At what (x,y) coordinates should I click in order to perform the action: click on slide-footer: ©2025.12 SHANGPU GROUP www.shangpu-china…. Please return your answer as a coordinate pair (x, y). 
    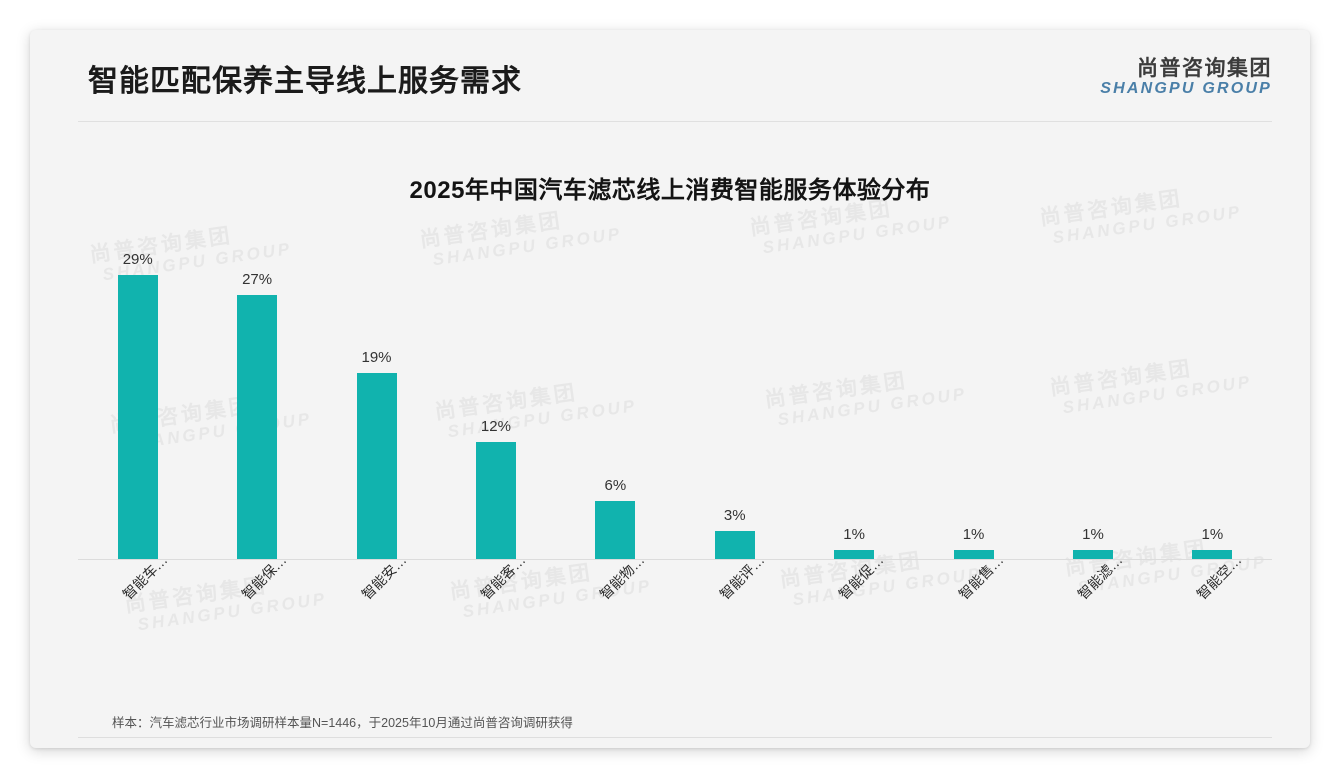
    Looking at the image, I should click on (670, 743).